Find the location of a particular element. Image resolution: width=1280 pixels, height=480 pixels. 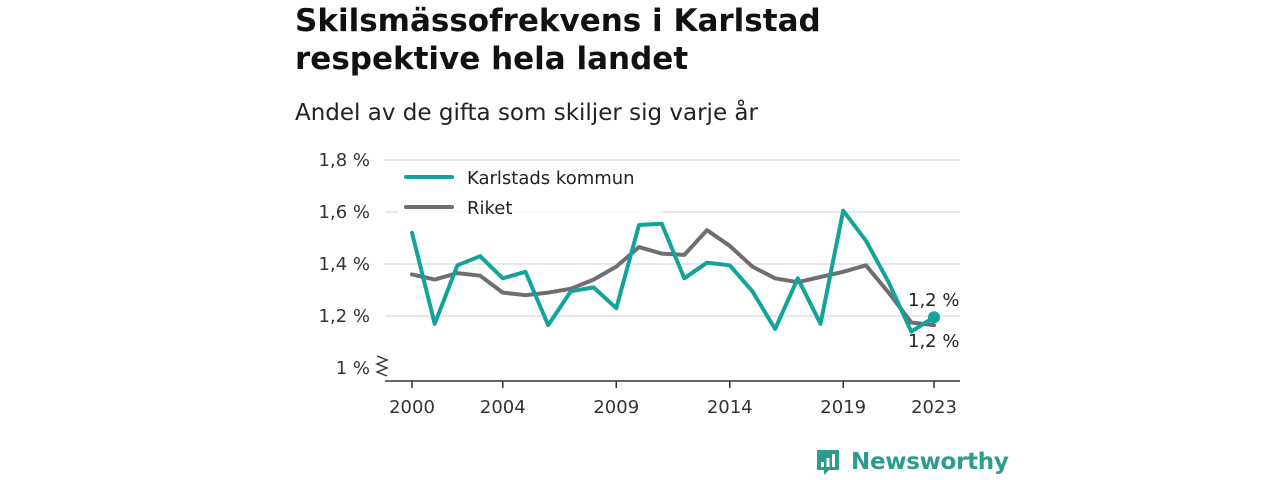

x-tick-label: 2004 is located at coordinates (503, 407).